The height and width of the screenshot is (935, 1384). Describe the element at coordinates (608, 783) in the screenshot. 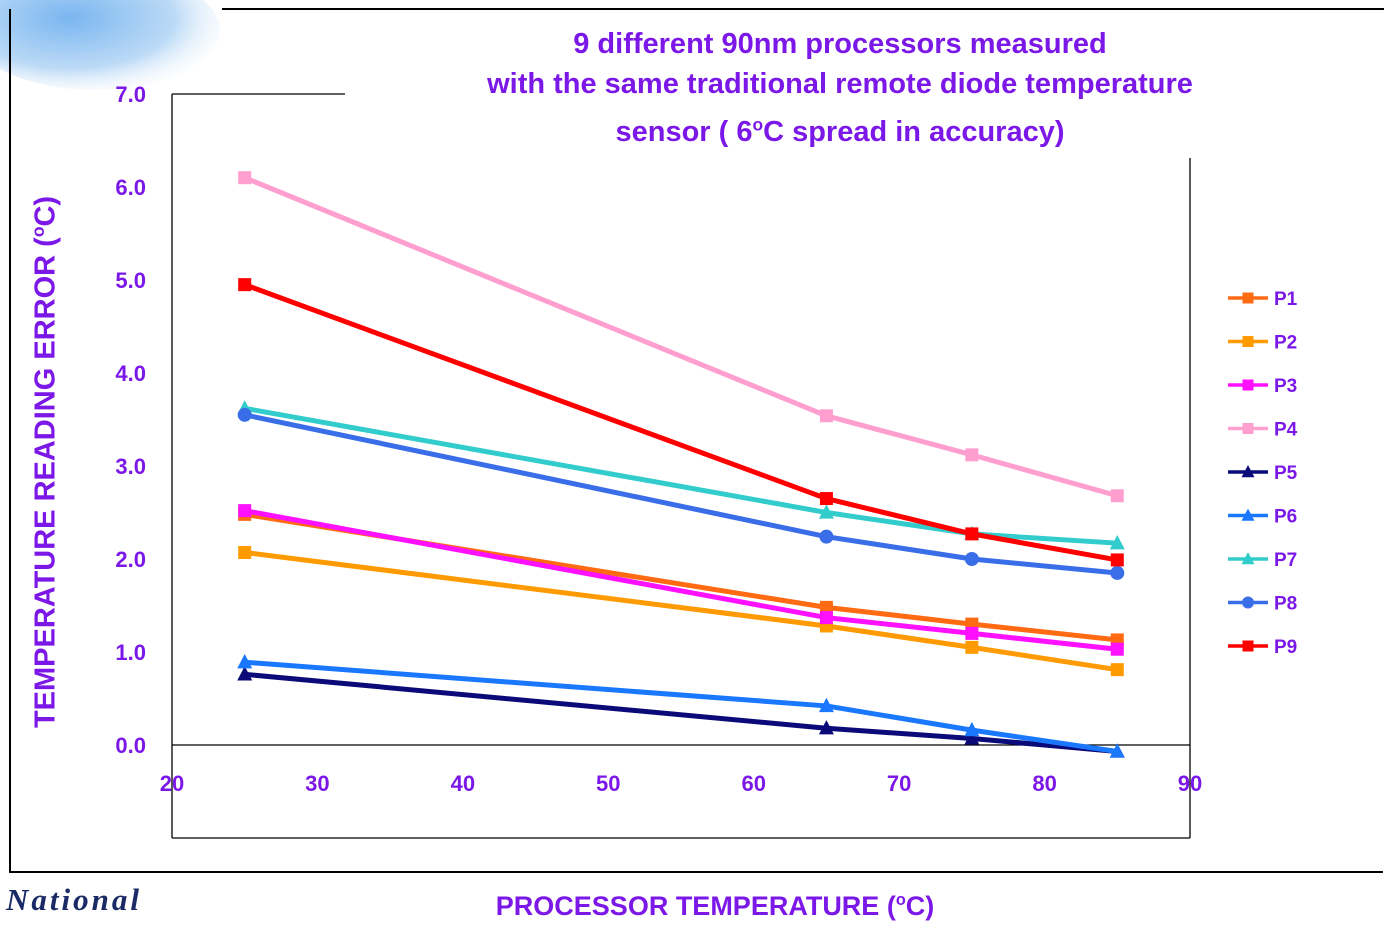

I see `x-tick-label: 50` at that location.